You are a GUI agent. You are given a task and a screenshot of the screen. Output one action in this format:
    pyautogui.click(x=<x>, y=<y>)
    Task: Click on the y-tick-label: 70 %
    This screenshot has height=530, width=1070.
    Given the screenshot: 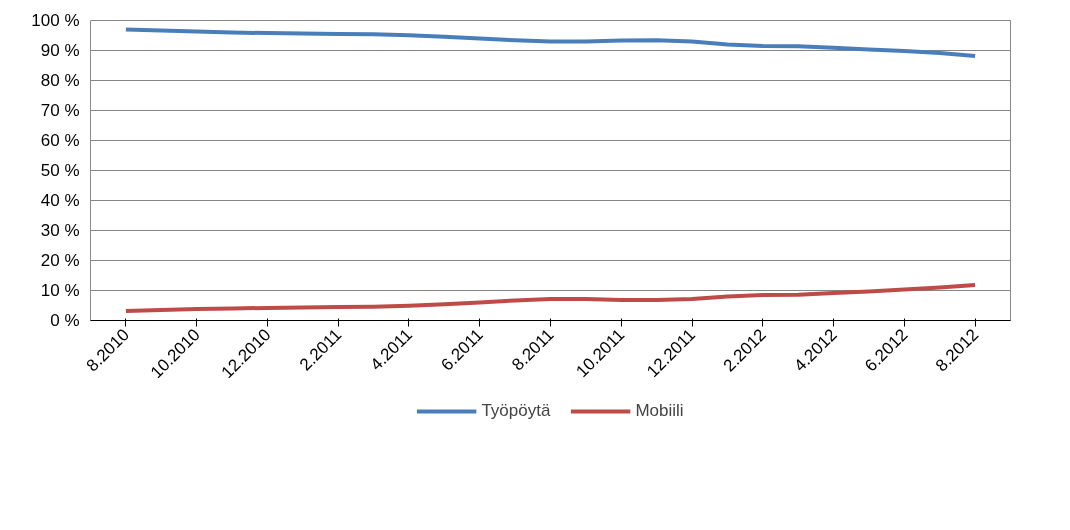 What is the action you would take?
    pyautogui.click(x=60, y=110)
    